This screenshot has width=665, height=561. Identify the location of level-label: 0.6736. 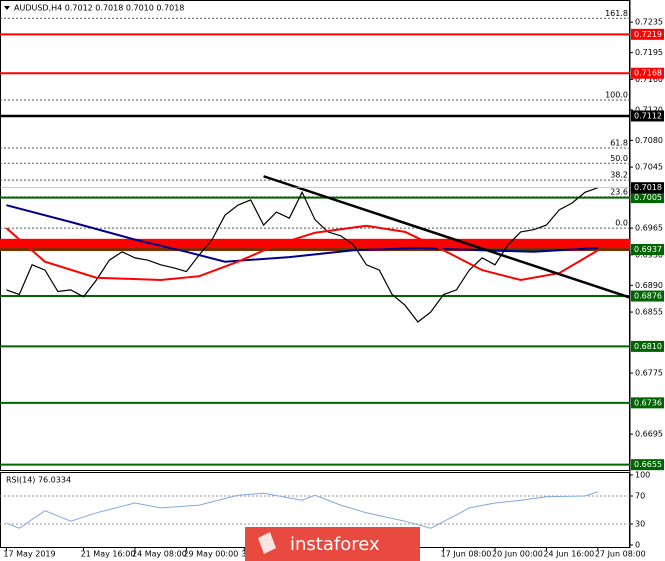
(648, 402).